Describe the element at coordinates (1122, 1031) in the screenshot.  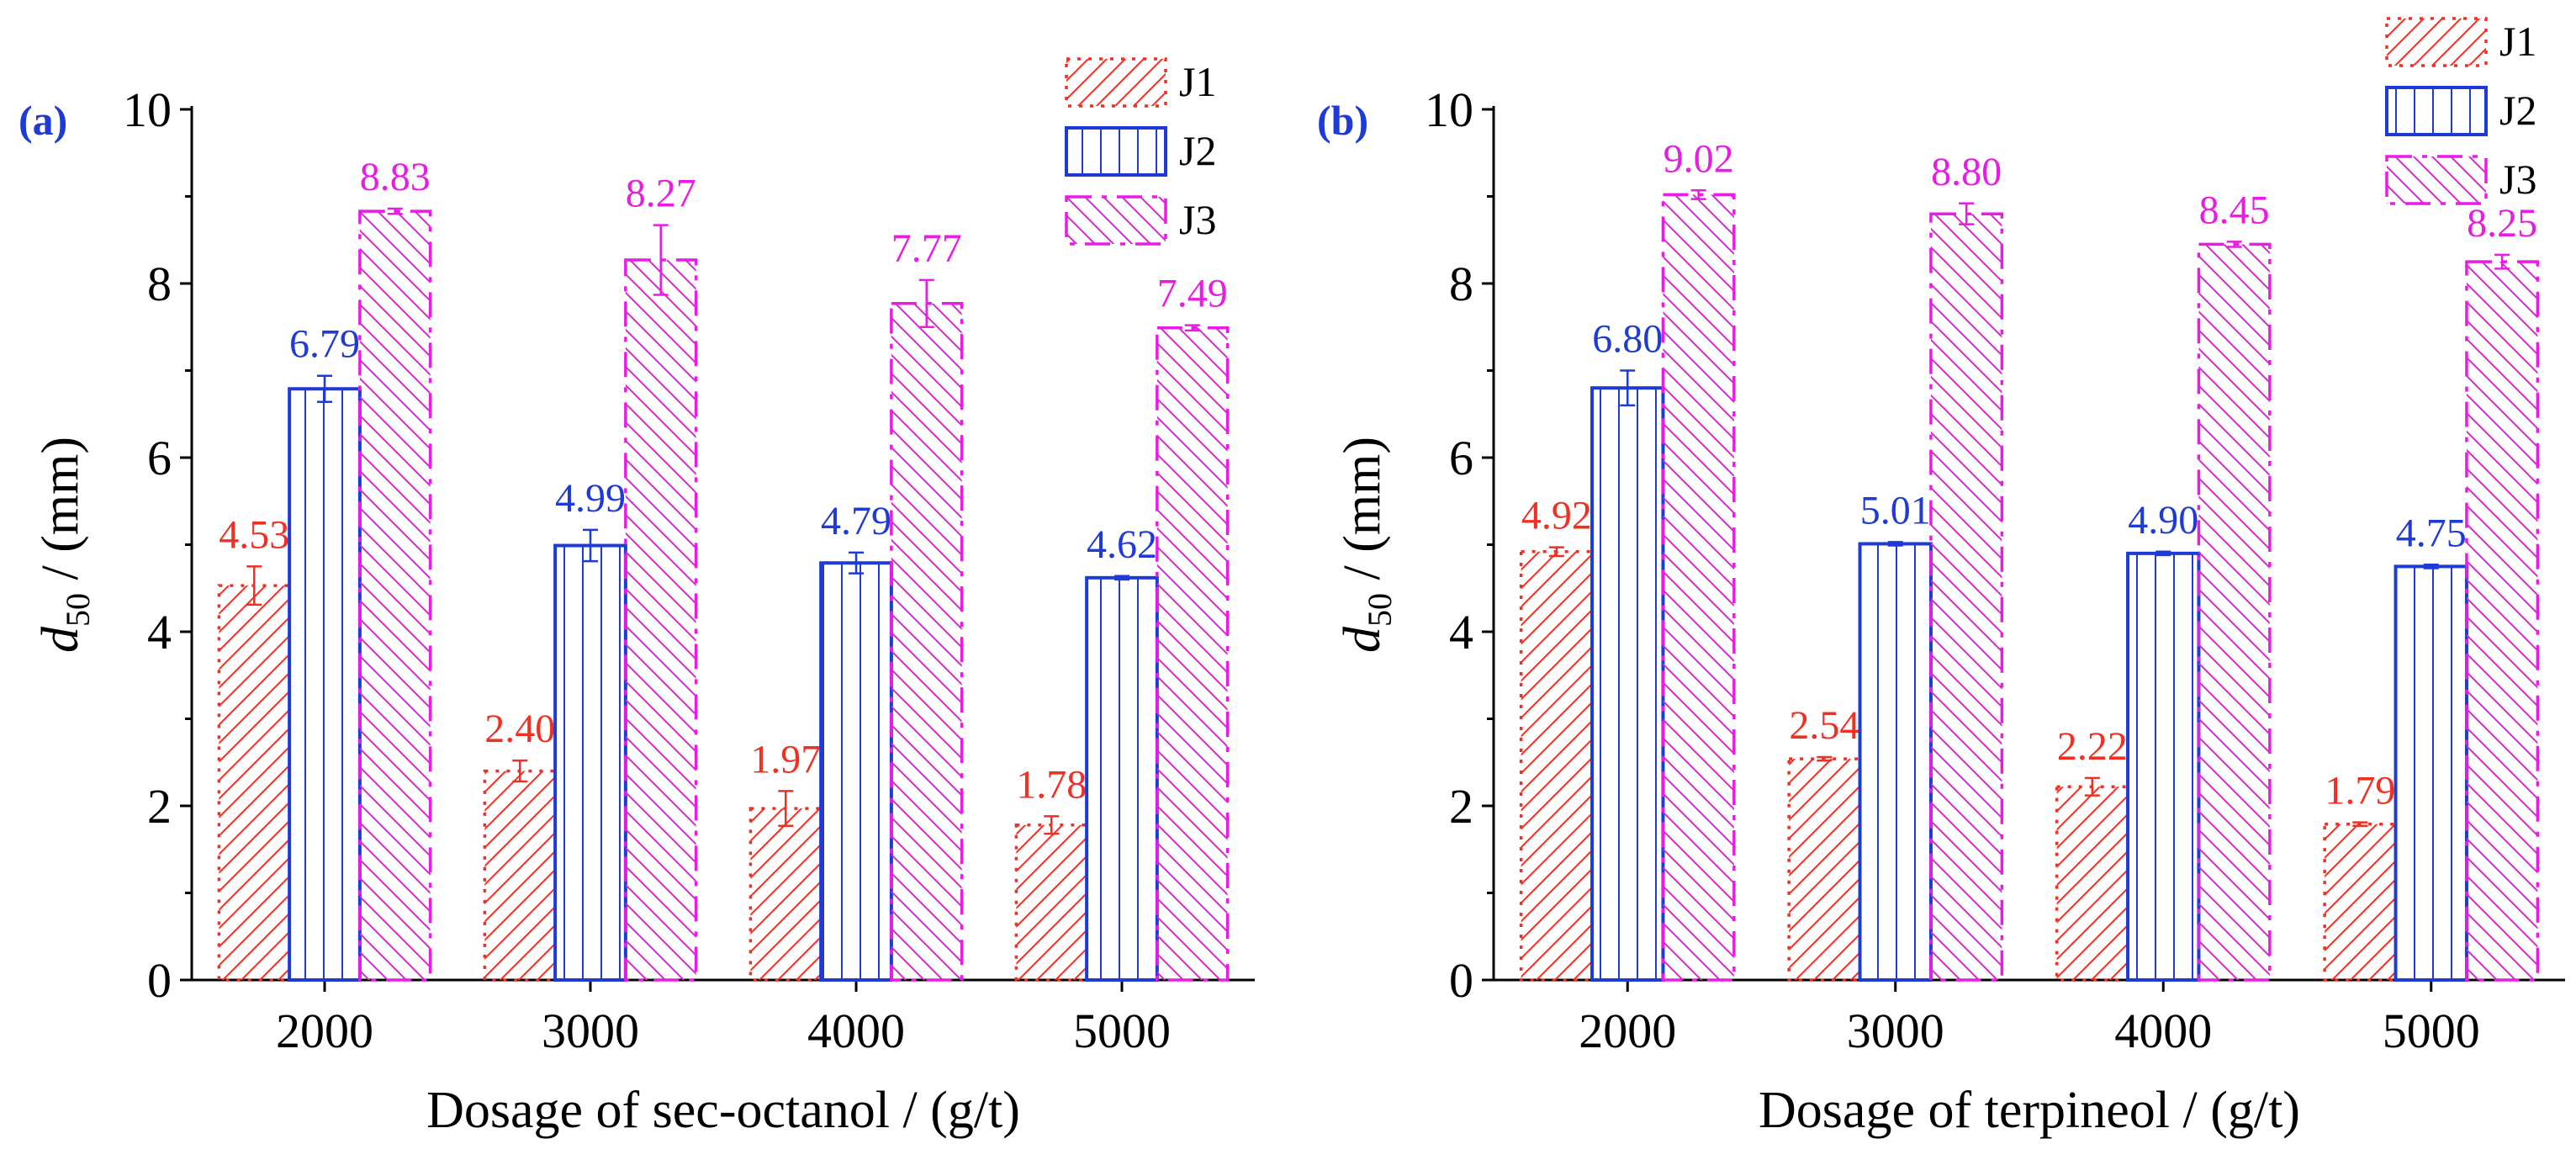
I see `x-tick-label: 5000` at that location.